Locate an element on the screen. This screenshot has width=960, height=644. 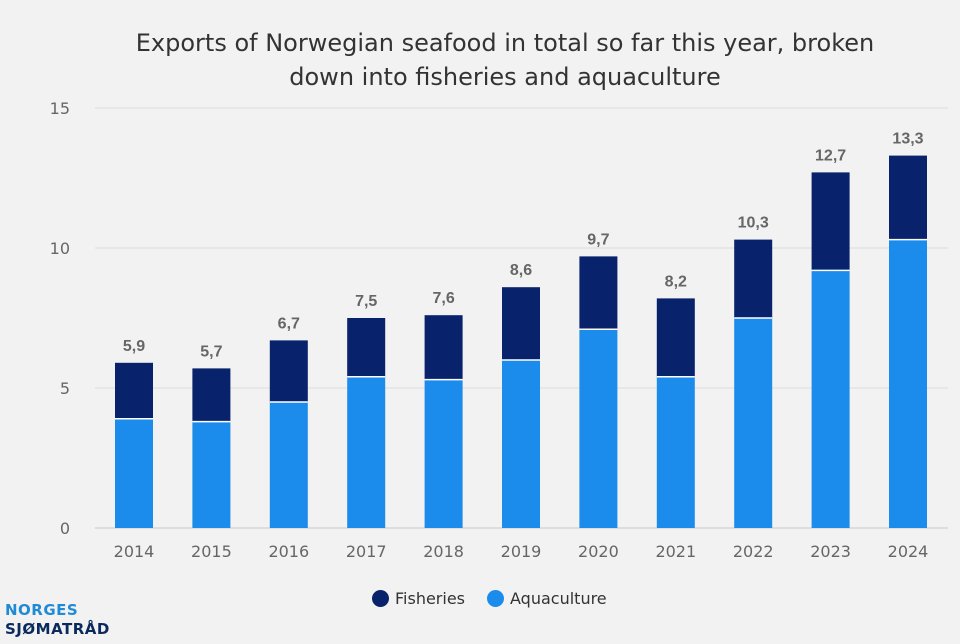
bar-fisheries-2018 is located at coordinates (443, 347).